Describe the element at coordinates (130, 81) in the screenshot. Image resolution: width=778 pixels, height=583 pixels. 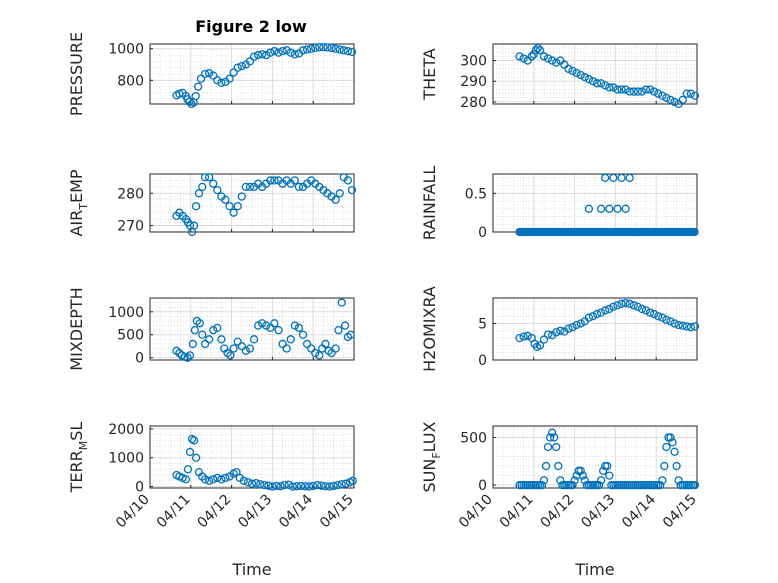
I see `y-tick-label: 800` at that location.